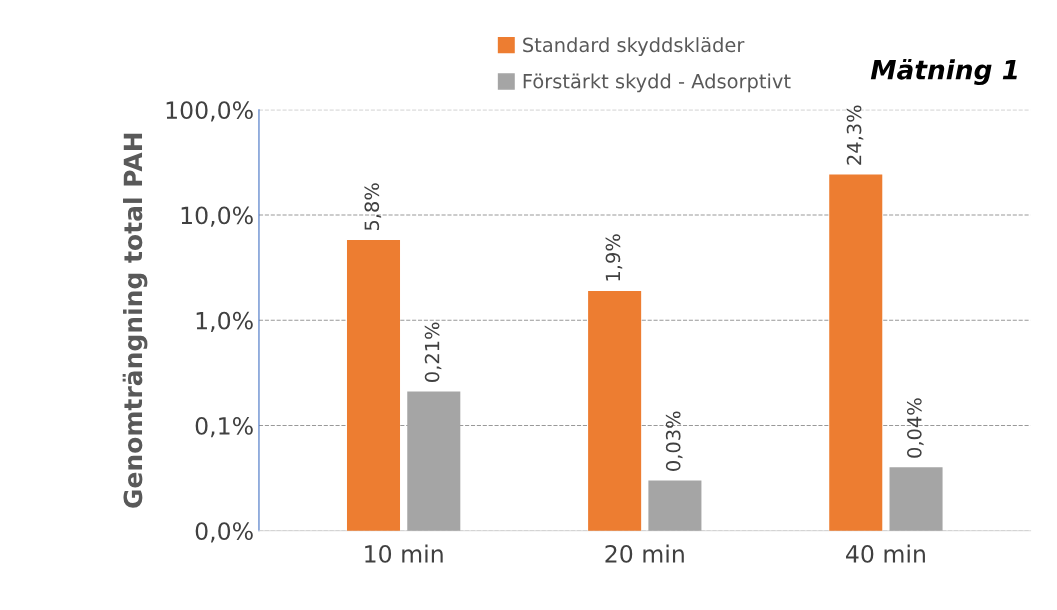  What do you see at coordinates (224, 321) in the screenshot?
I see `y-tick-label: 1,0%` at bounding box center [224, 321].